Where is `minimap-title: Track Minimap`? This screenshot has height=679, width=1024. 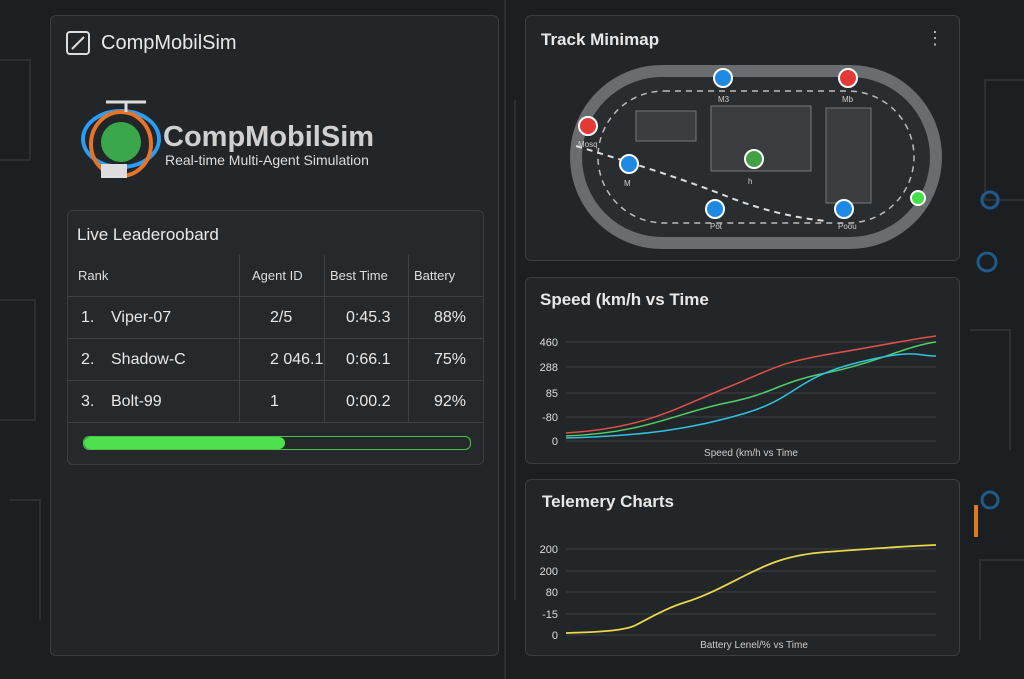
minimap-title: Track Minimap is located at coordinates (600, 39).